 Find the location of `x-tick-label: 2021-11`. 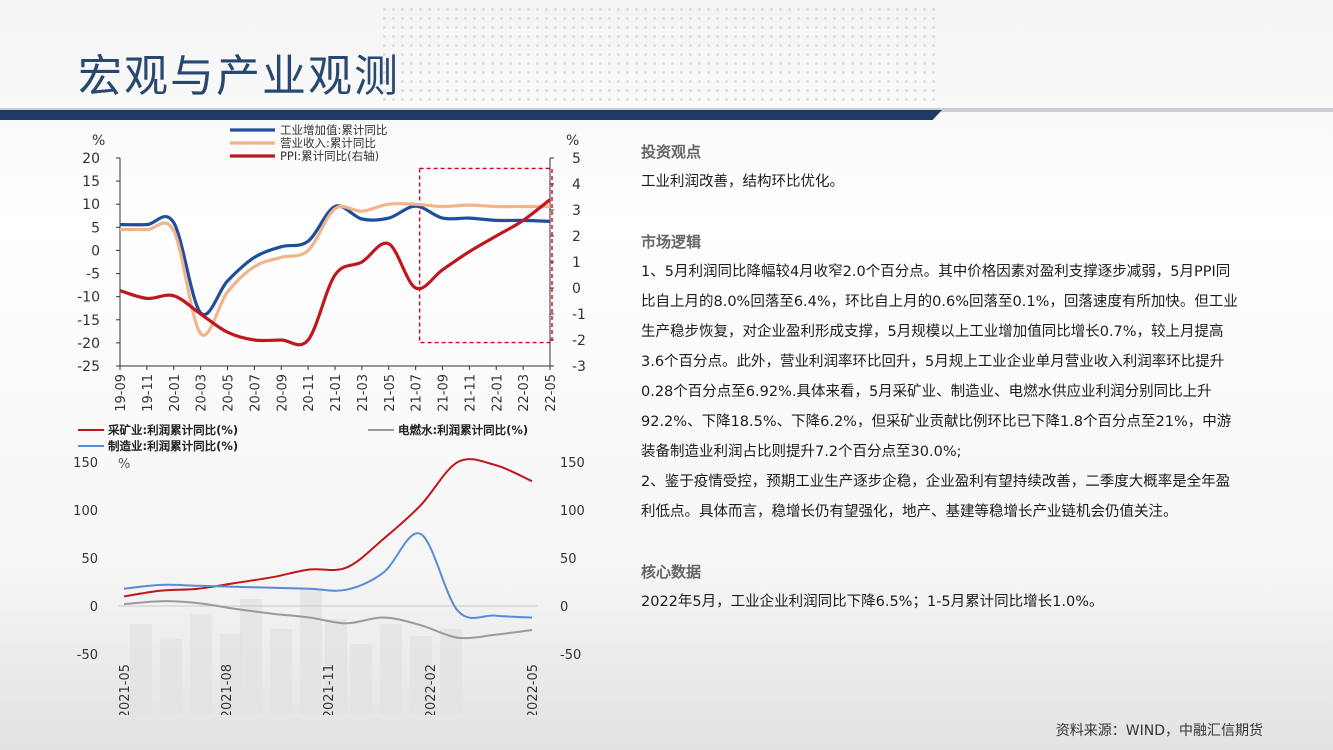

x-tick-label: 2021-11 is located at coordinates (329, 689).